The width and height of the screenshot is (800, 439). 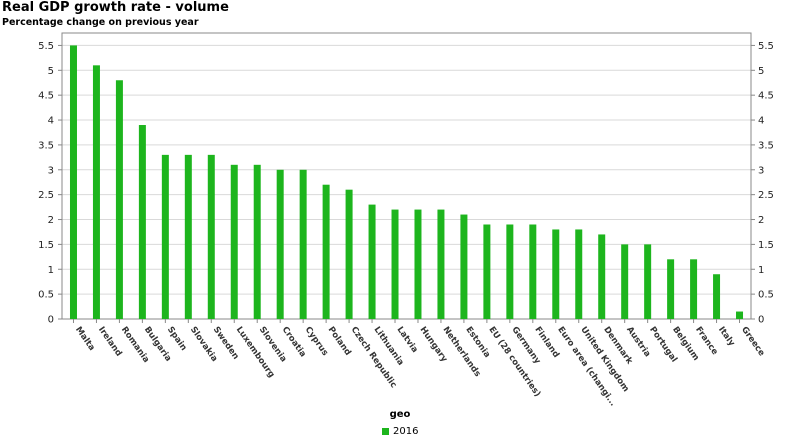 What do you see at coordinates (400, 414) in the screenshot?
I see `legend-title: geo` at bounding box center [400, 414].